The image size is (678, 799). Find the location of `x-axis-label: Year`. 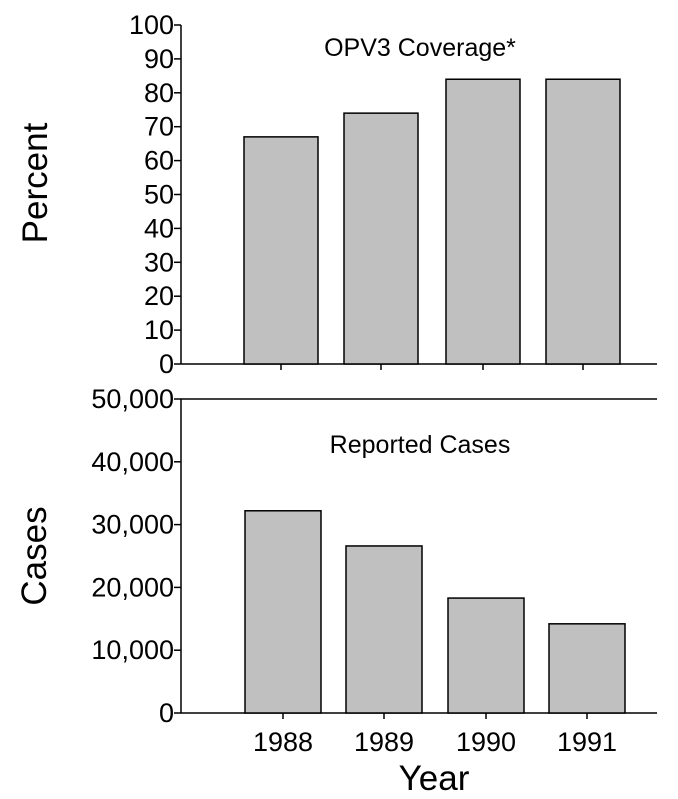

x-axis-label: Year is located at coordinates (434, 776).